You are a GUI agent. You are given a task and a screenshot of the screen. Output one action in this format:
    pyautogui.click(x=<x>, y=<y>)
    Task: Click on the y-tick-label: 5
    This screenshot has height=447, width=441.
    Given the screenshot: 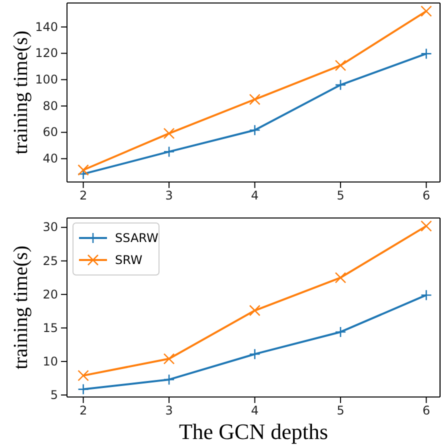 What is the action you would take?
    pyautogui.click(x=54, y=395)
    